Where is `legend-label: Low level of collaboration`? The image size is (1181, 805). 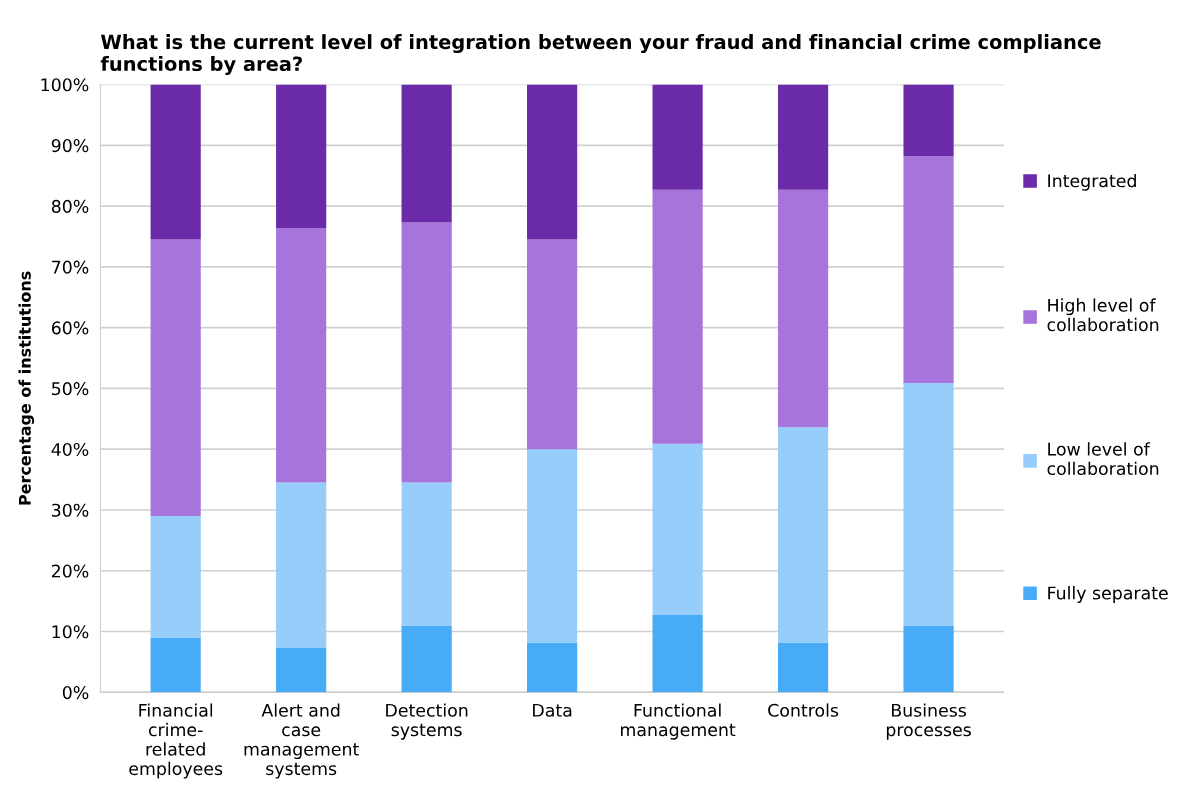
legend-label: Low level of collaboration is located at coordinates (1103, 459).